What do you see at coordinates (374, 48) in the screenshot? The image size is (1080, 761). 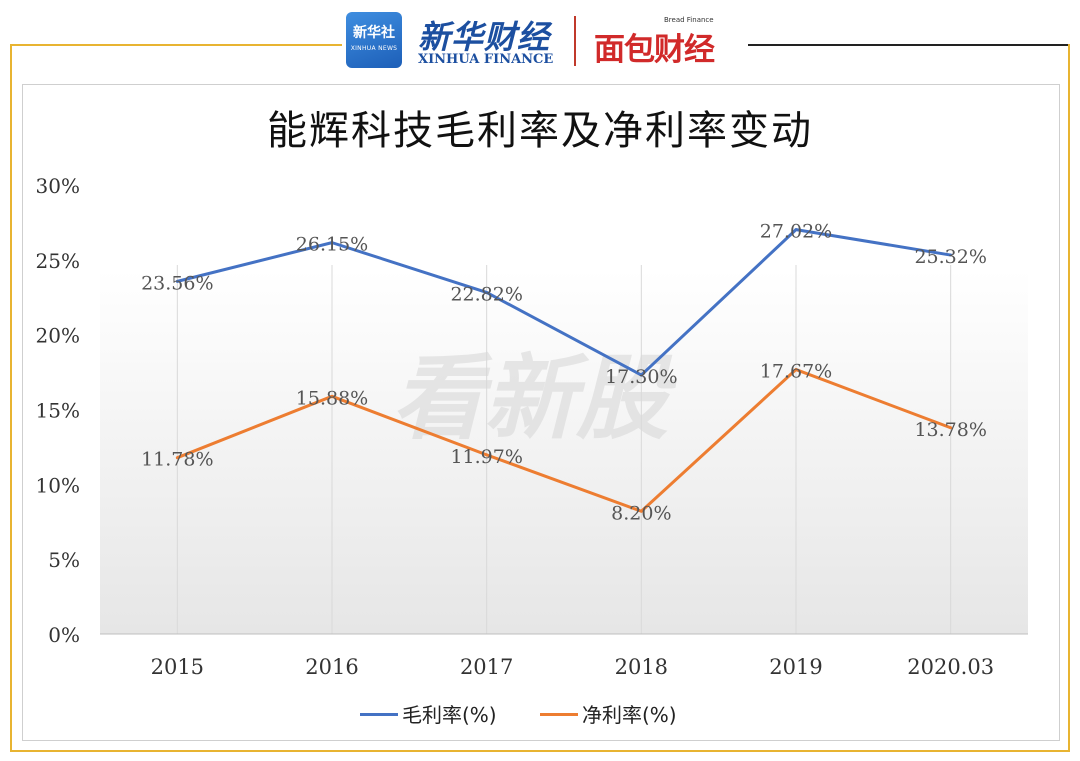 I see `xinhua-logo-en: XINHUA NEWS` at bounding box center [374, 48].